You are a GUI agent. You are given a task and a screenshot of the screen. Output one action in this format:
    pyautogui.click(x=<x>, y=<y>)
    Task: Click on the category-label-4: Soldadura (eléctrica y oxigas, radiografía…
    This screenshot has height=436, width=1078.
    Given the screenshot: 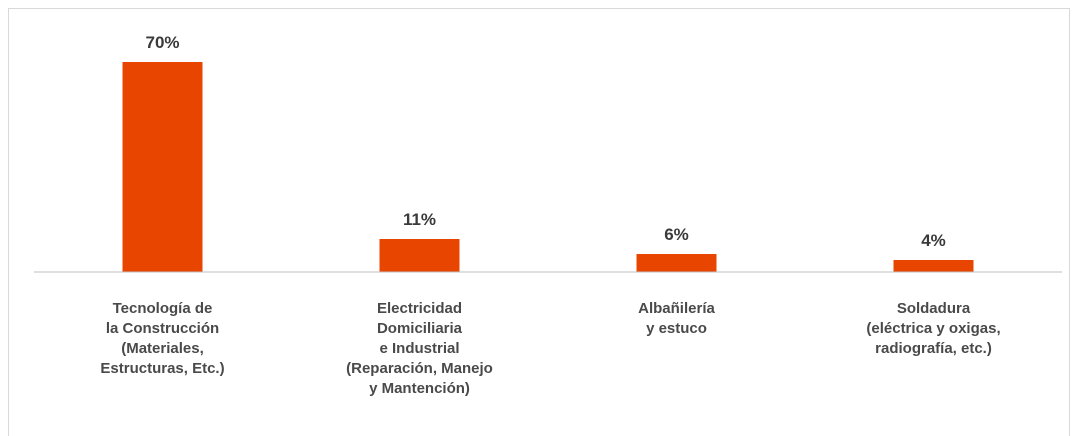 What is the action you would take?
    pyautogui.click(x=933, y=328)
    